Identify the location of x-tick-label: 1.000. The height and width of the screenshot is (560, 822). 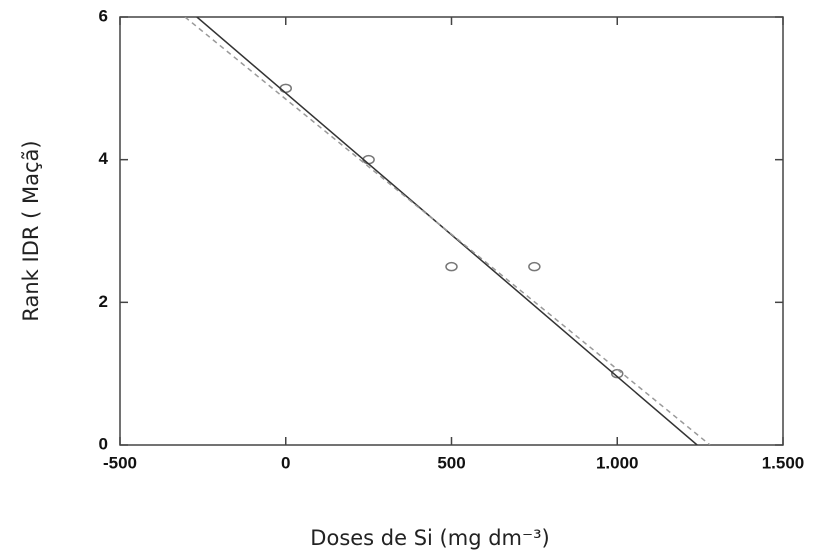
(617, 462).